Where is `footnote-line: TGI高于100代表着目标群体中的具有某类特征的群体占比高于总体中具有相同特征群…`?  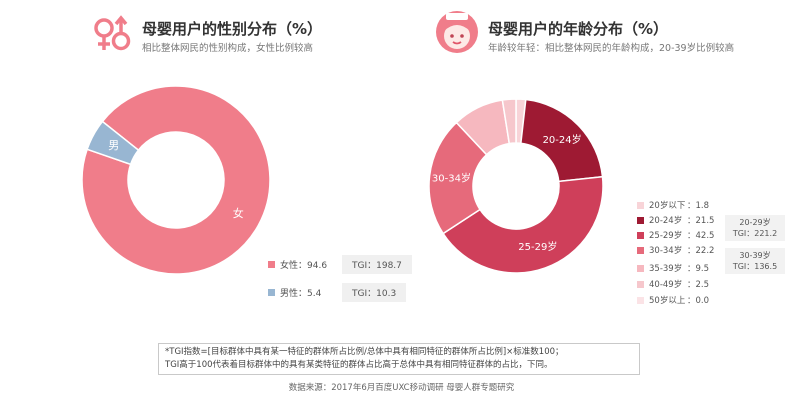
footnote-line: TGI高于100代表着目标群体中的具有某类特征的群体占比高于总体中具有相同特征群… is located at coordinates (359, 365).